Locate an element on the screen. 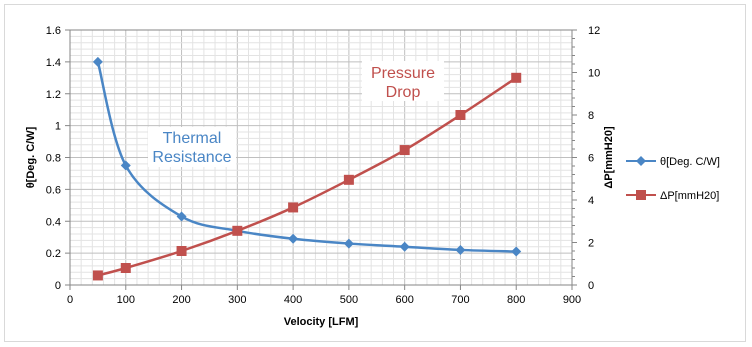 Image resolution: width=752 pixels, height=347 pixels. annotation-pressure-drop: Pressure Drop is located at coordinates (403, 81).